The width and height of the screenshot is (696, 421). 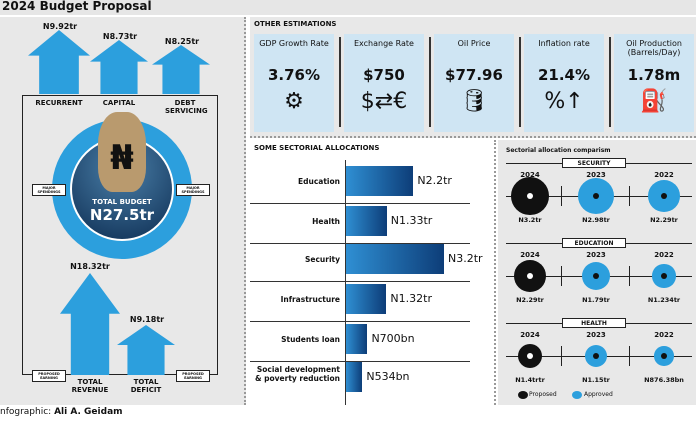 I want to click on estimate-card: GDP Growth Rate 3.76% ⚙, so click(x=294, y=83).